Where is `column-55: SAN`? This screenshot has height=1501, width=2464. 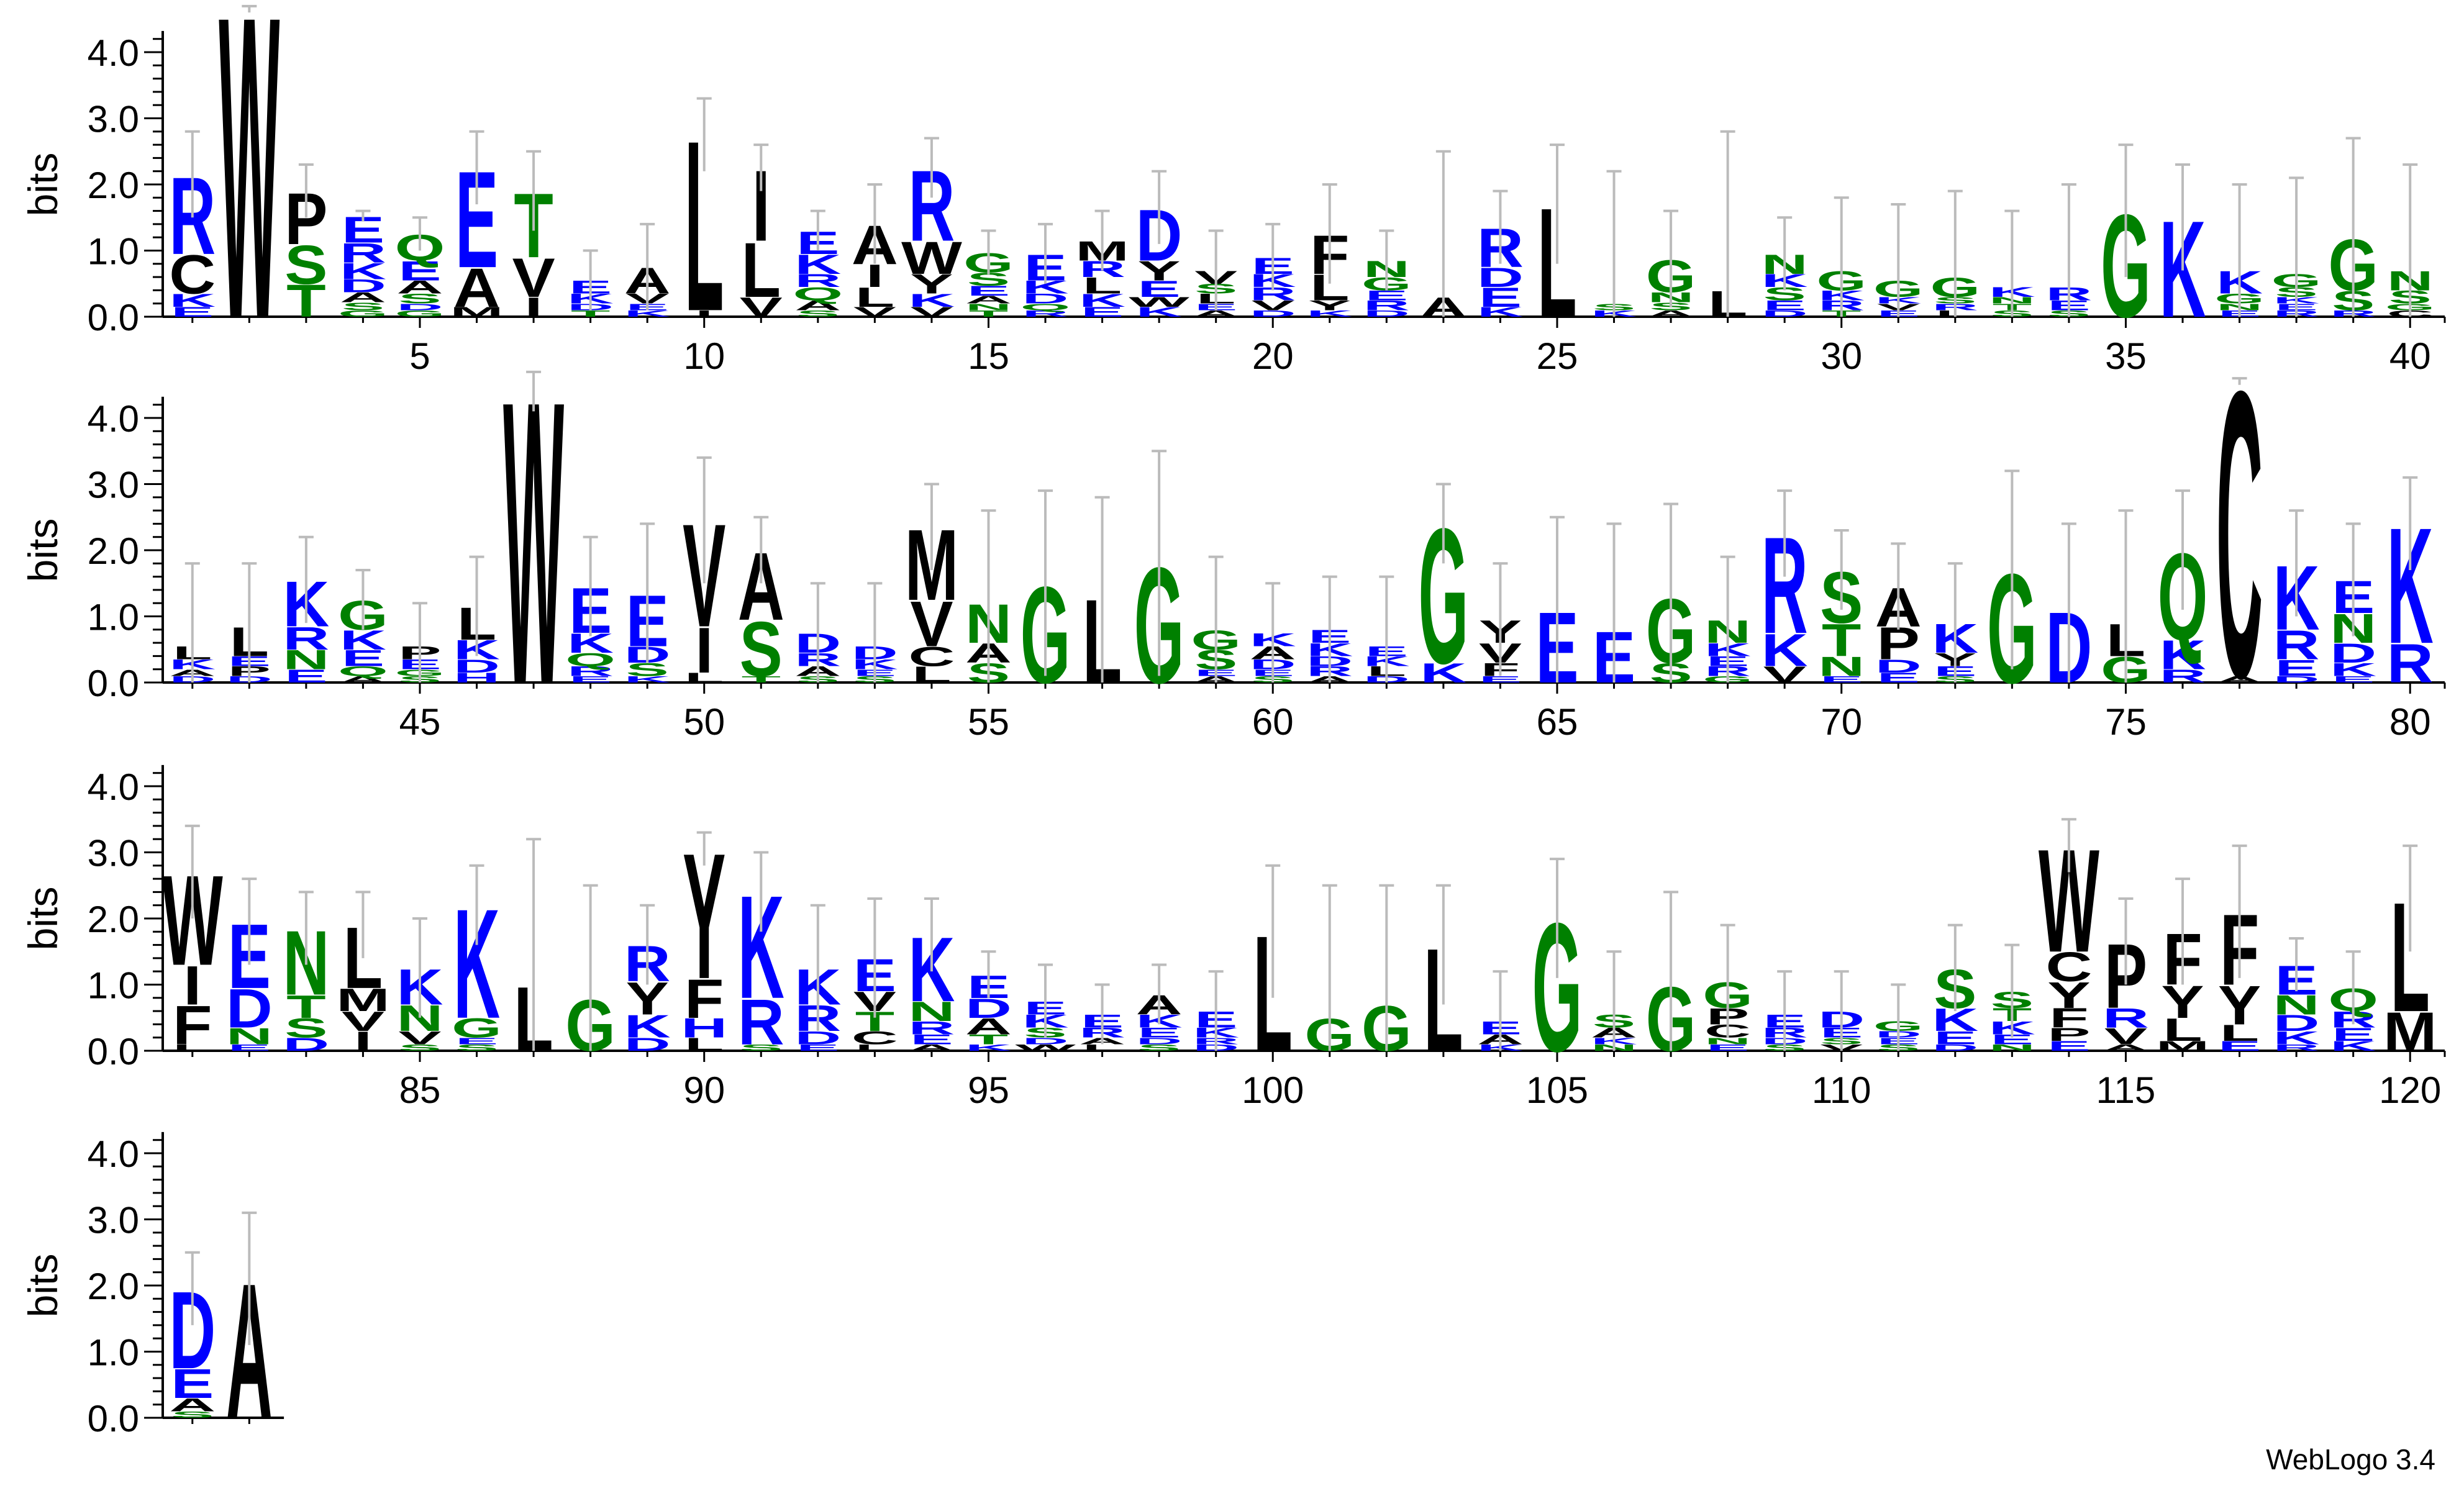 column-55: SAN is located at coordinates (988, 598).